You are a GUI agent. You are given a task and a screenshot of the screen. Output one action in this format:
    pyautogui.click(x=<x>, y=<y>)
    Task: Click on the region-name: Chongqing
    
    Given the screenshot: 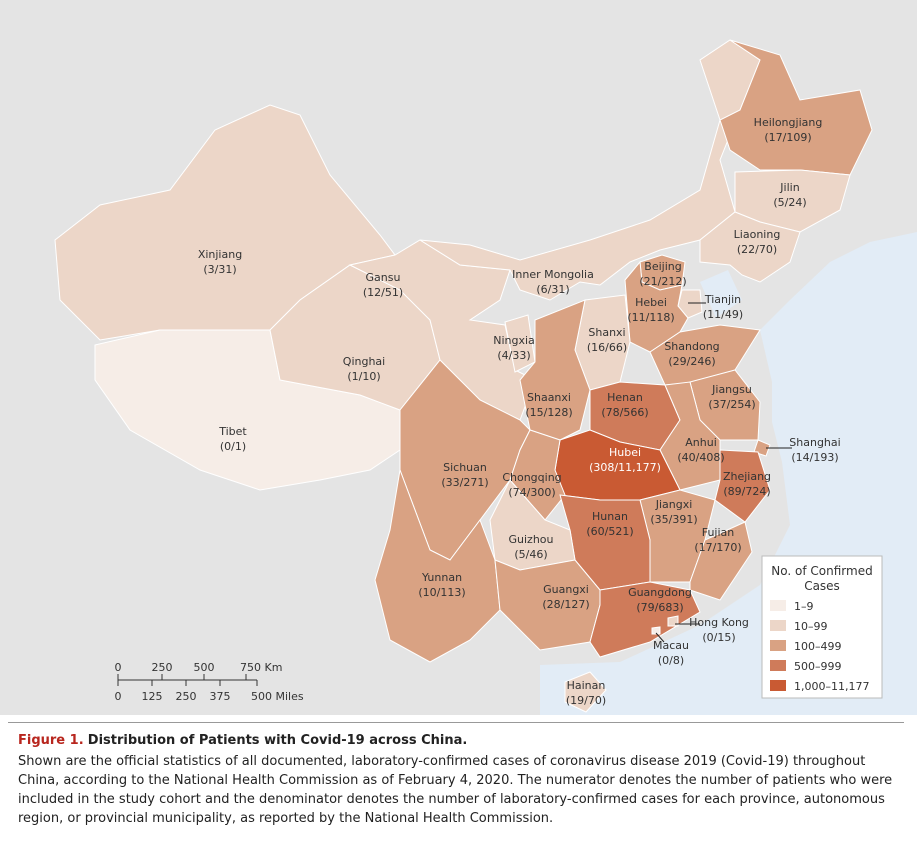 What is the action you would take?
    pyautogui.click(x=531, y=477)
    